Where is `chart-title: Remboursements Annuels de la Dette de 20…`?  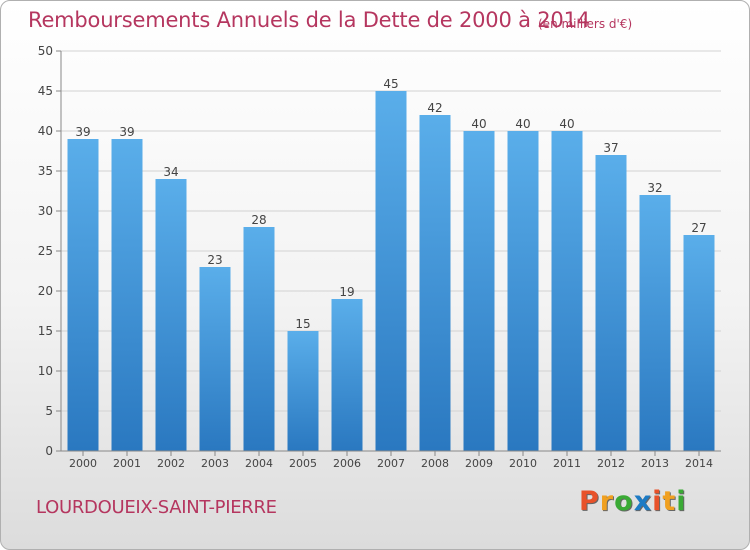 chart-title: Remboursements Annuels de la Dette de 20… is located at coordinates (309, 20).